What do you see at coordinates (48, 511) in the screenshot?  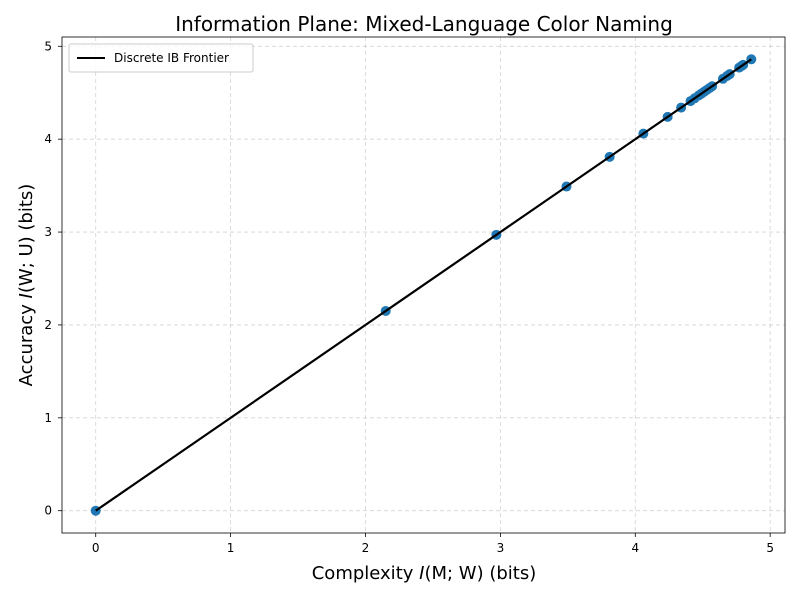 I see `y-tick-label: 0` at bounding box center [48, 511].